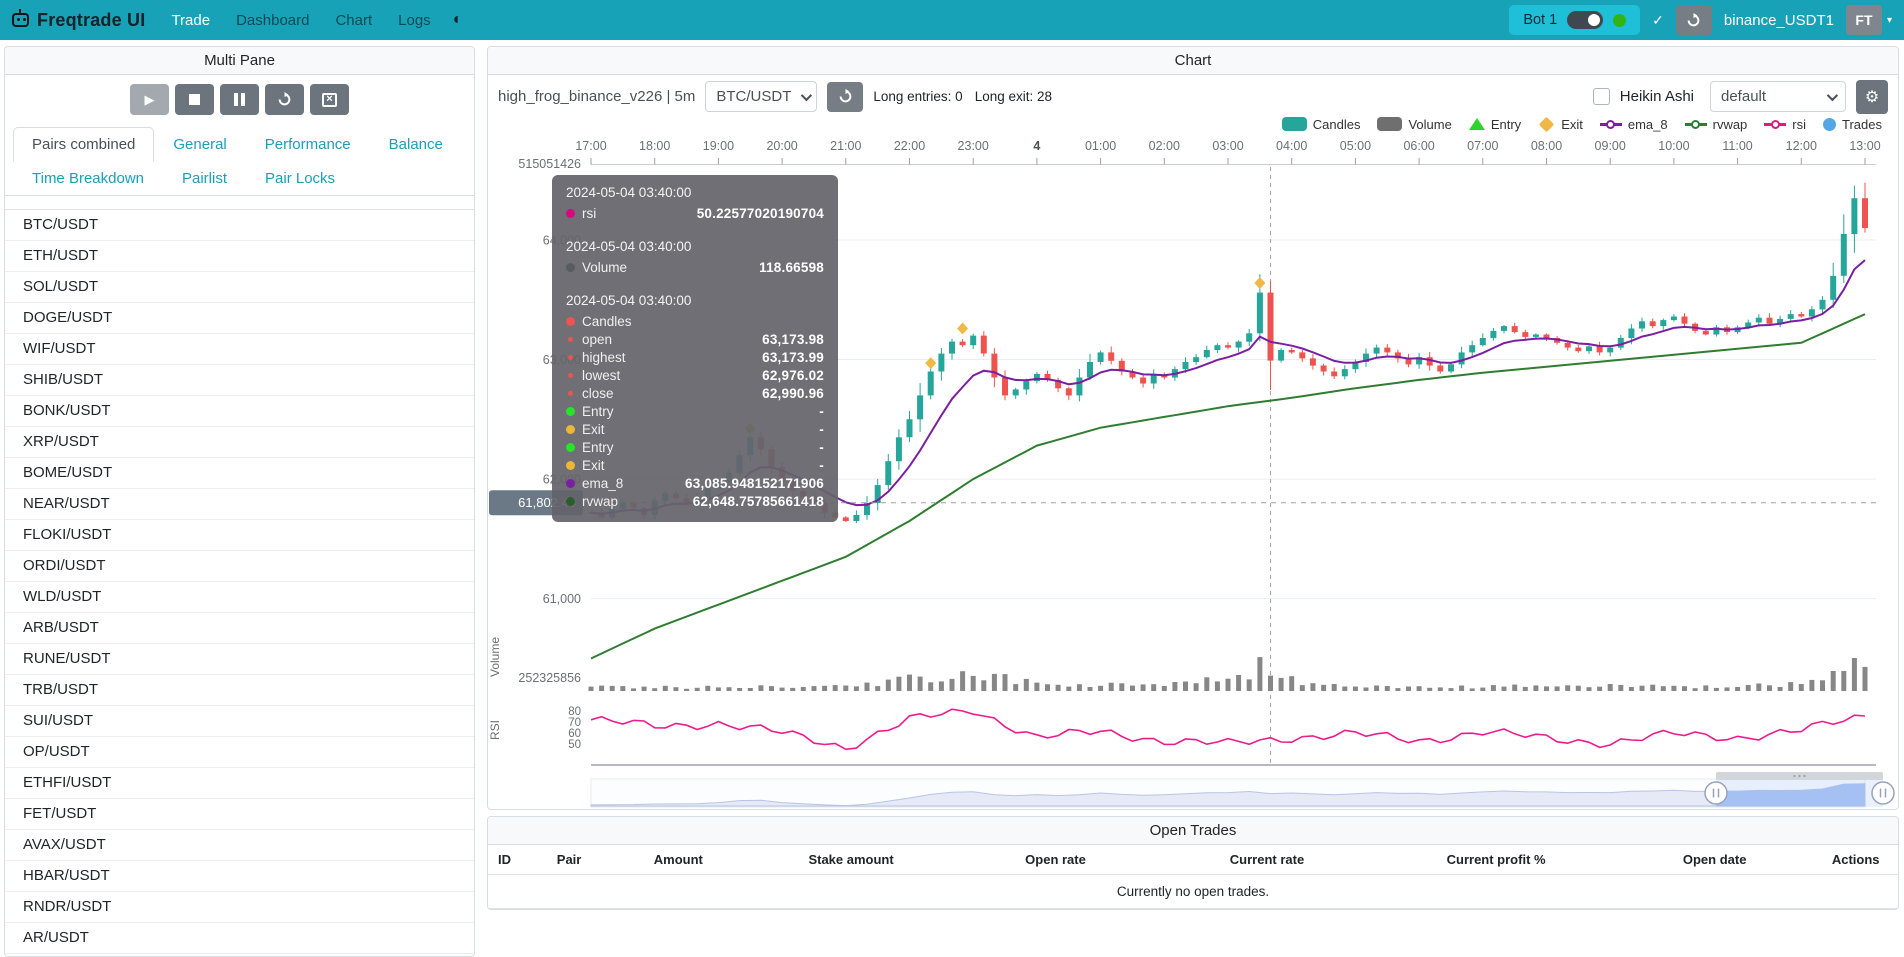  I want to click on pair-row: DOGE/USDT, so click(239, 318).